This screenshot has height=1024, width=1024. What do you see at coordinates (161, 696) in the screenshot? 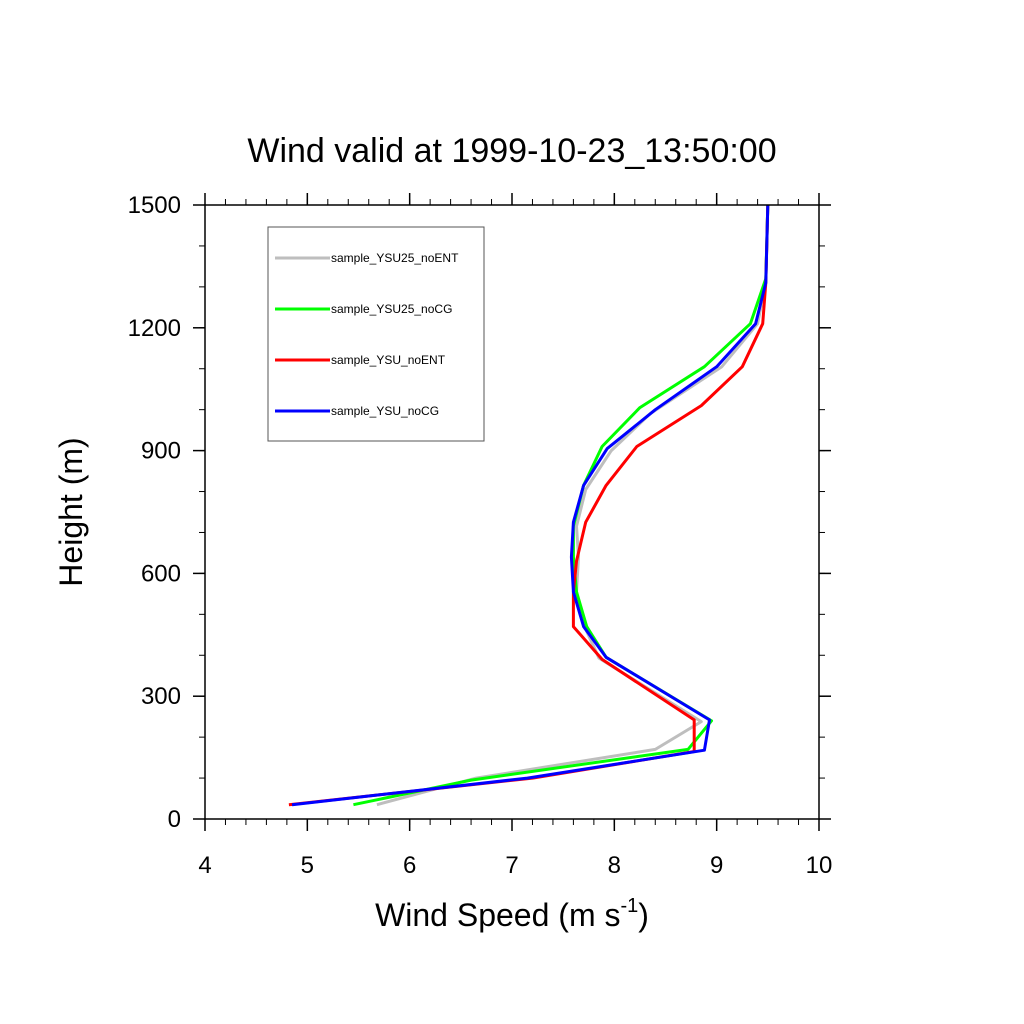
I see `y-tick-label: 300` at bounding box center [161, 696].